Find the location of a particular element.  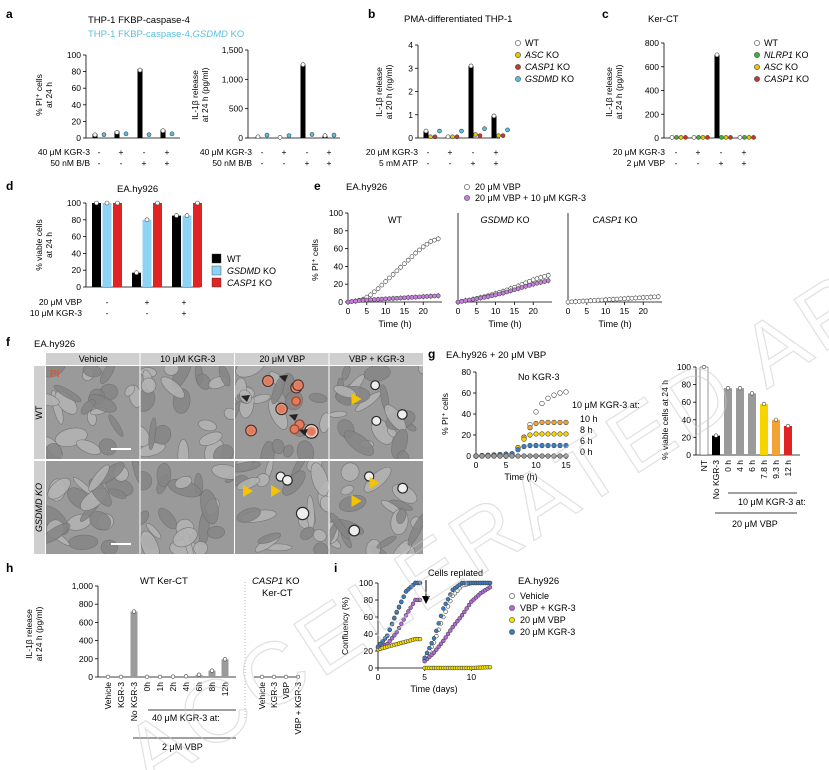

legend-wt: THP-1 FKBP-caspase-4 is located at coordinates (139, 20).